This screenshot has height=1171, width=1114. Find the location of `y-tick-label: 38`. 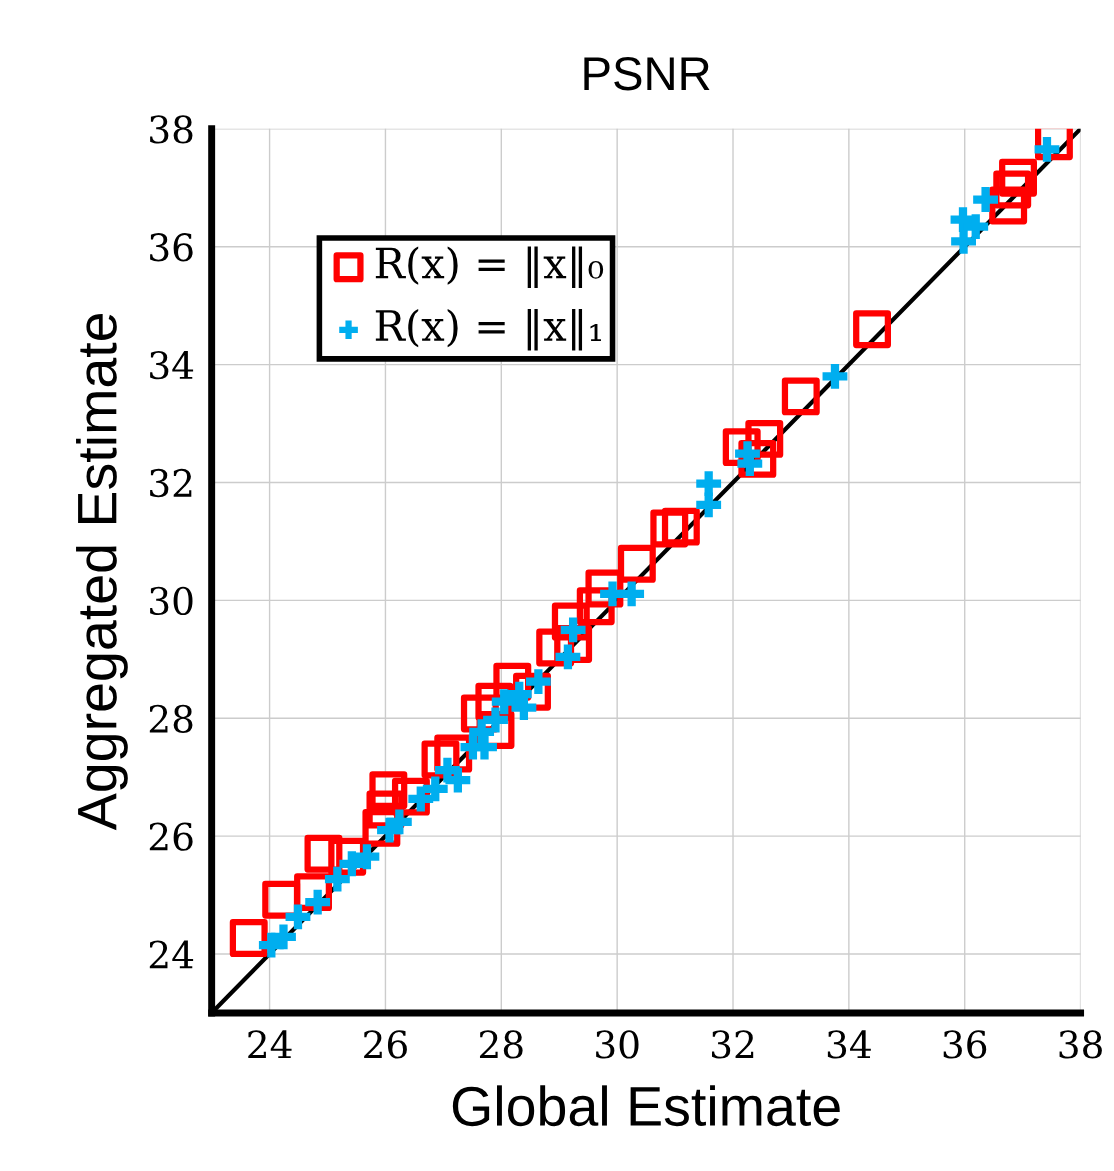

y-tick-label: 38 is located at coordinates (171, 129).